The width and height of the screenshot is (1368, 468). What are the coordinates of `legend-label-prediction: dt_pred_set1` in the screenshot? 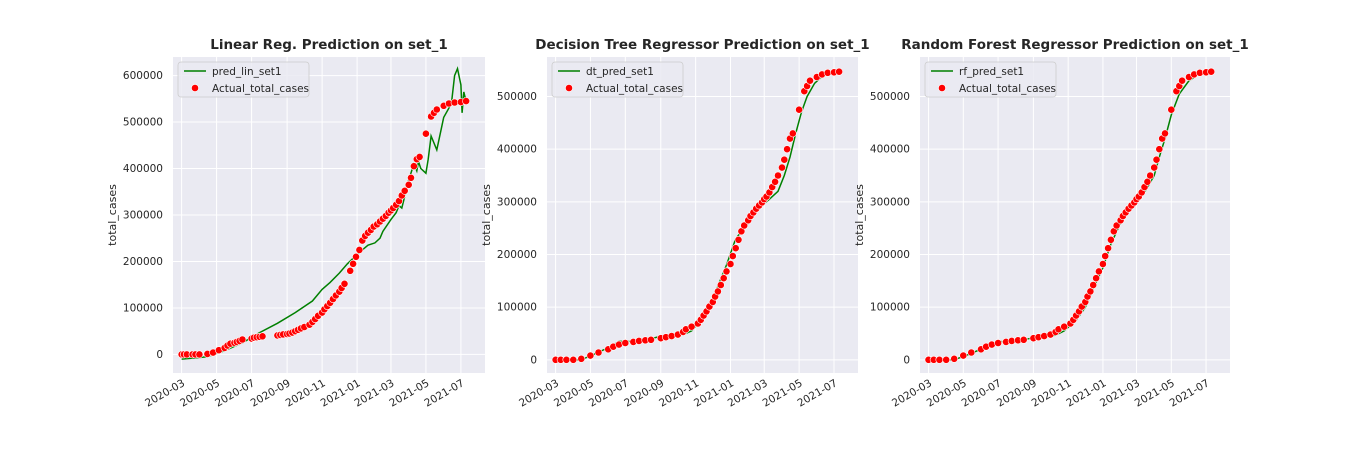 It's located at (620, 72).